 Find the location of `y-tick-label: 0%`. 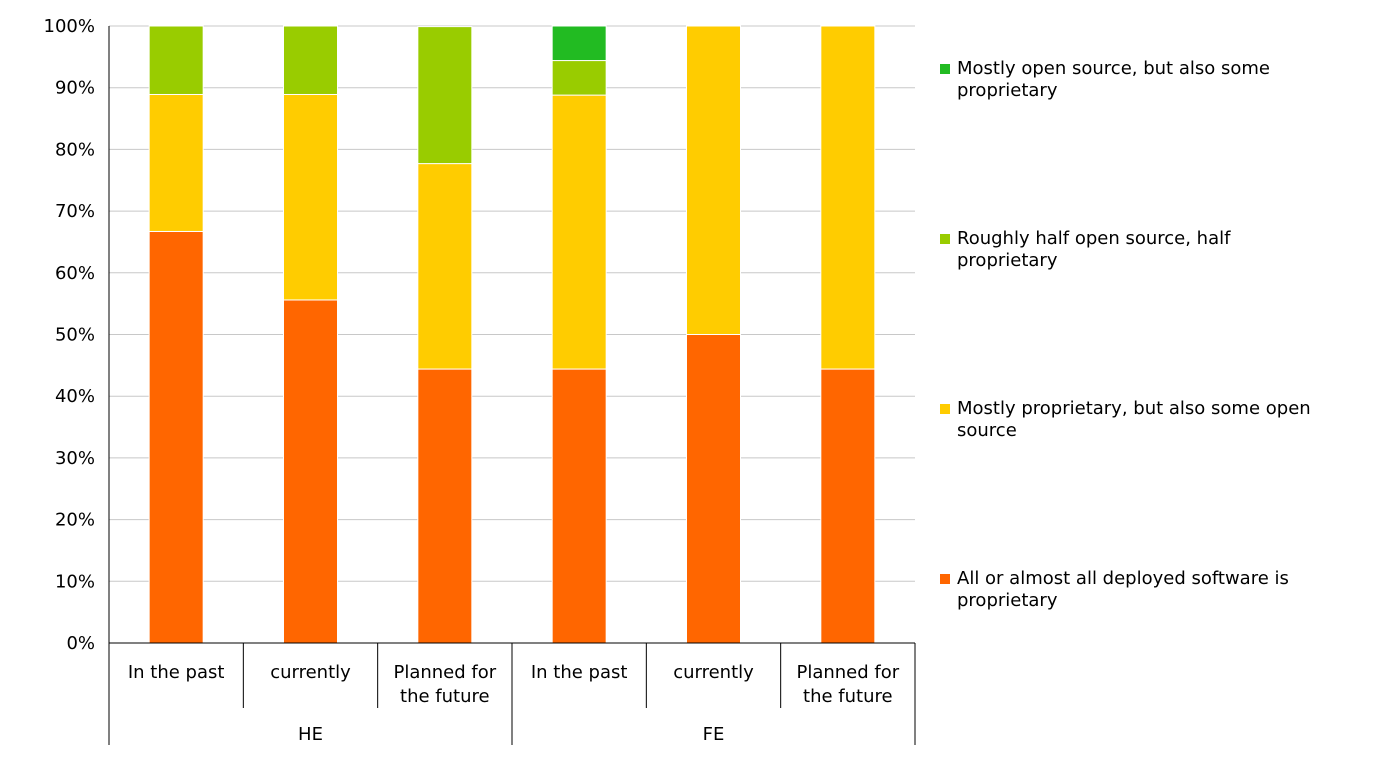

y-tick-label: 0% is located at coordinates (80, 643).